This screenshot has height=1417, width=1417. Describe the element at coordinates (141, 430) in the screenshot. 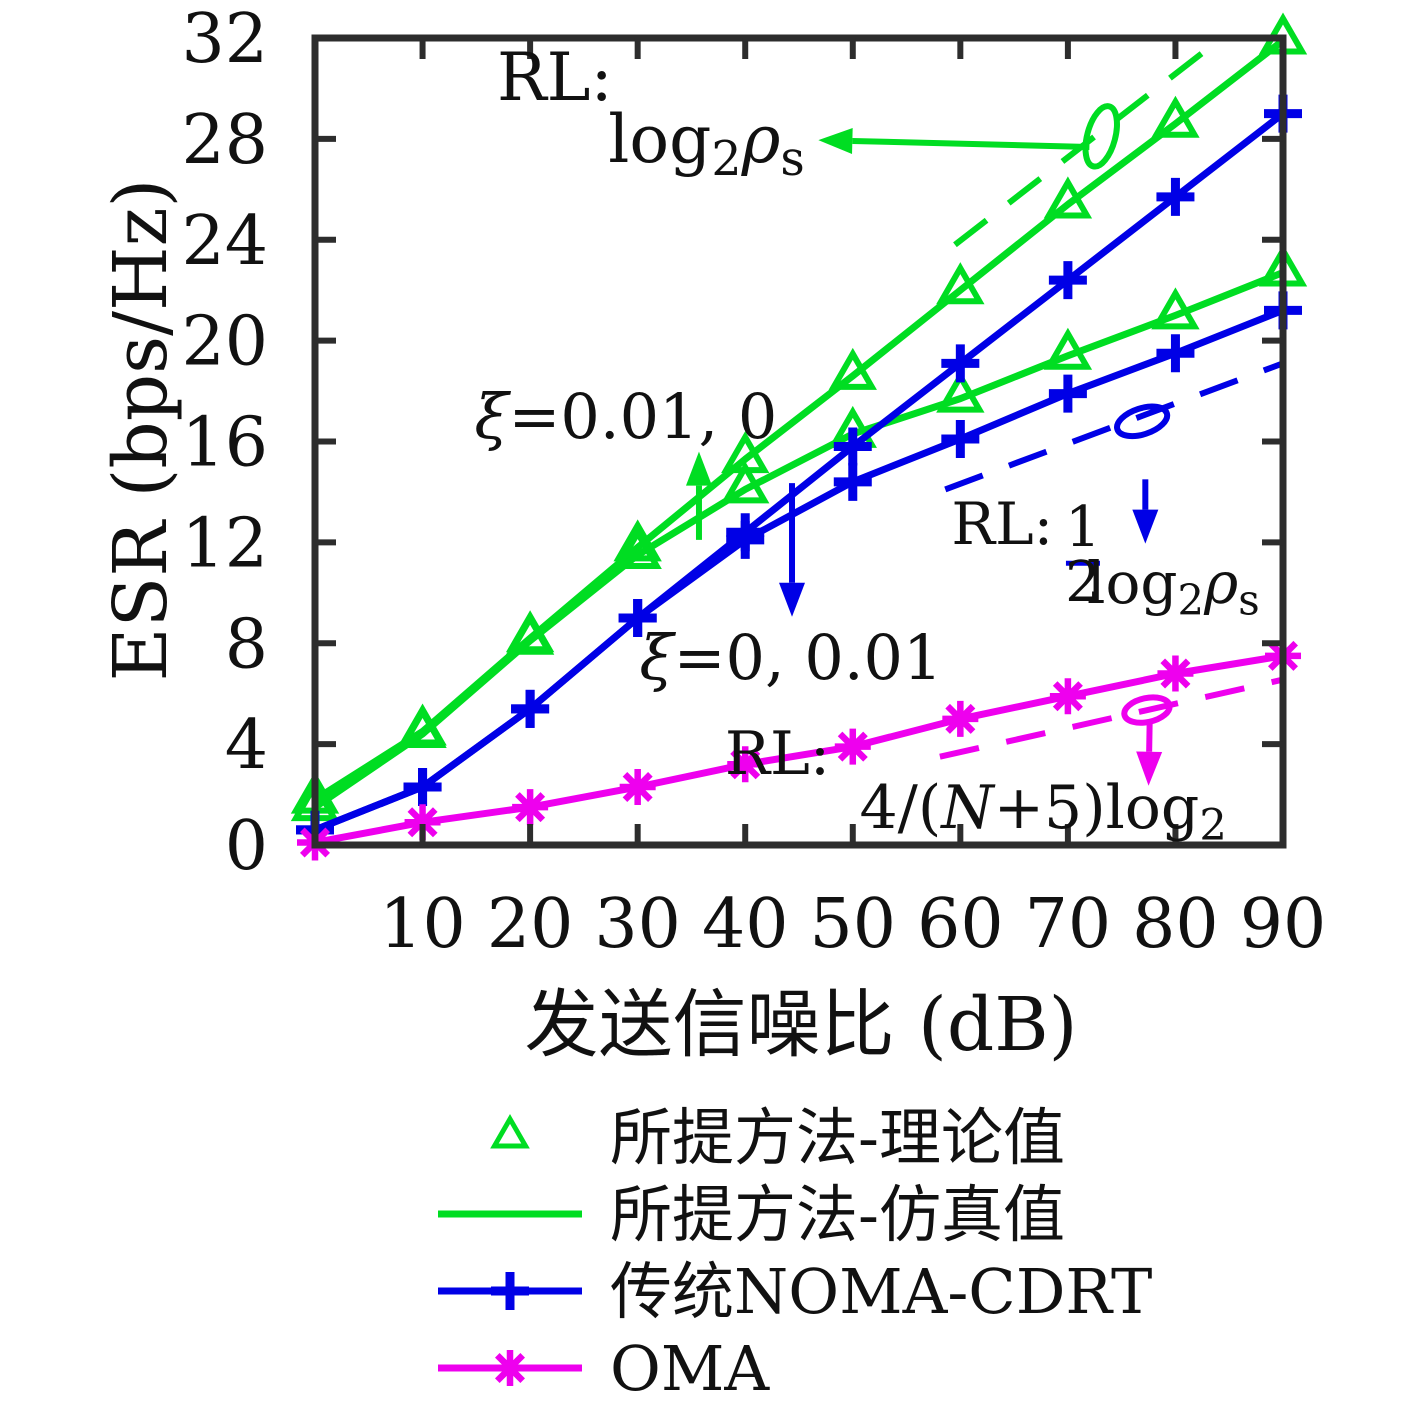

I see `y-axis-title: ESR (bps/Hz)` at that location.